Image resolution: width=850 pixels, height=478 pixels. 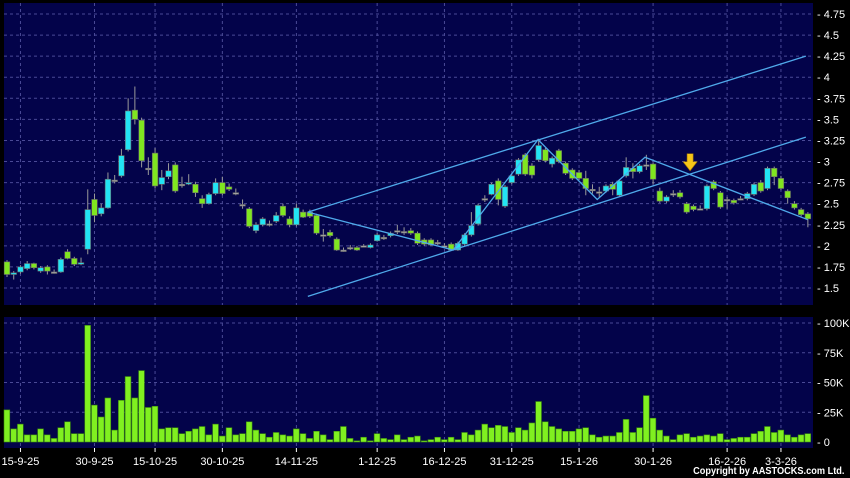 What do you see at coordinates (95, 462) in the screenshot?
I see `date-tick-label: 30-9-25` at bounding box center [95, 462].